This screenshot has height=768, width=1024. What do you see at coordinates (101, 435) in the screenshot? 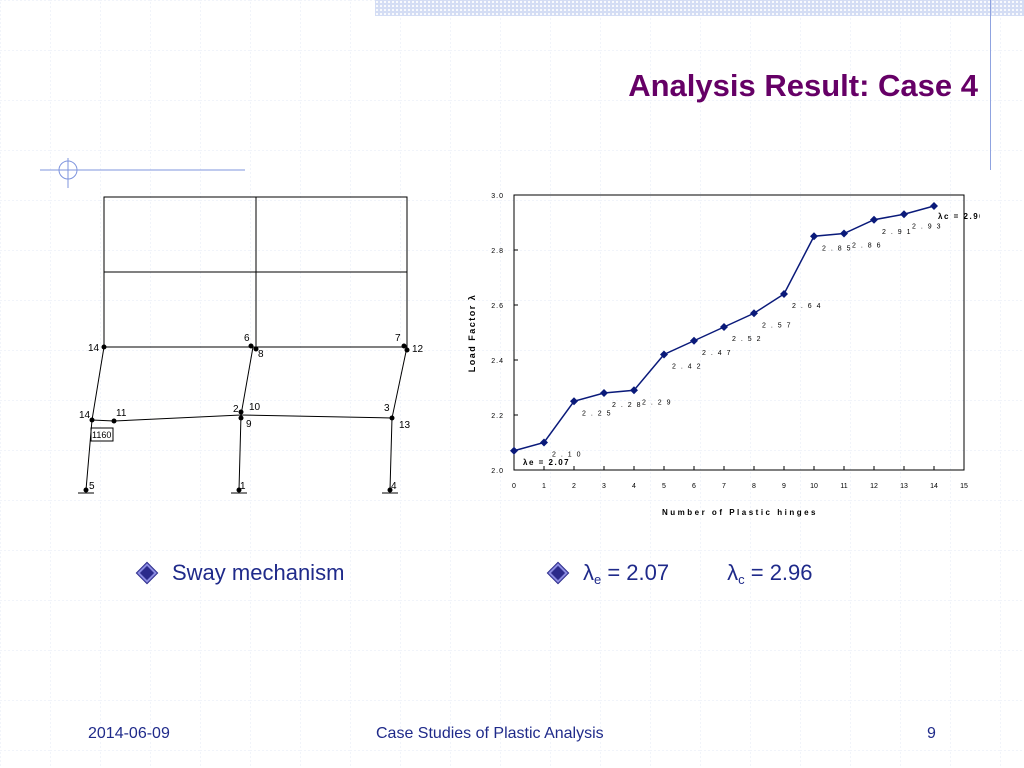
I see `load-box-label: 1160` at bounding box center [101, 435].